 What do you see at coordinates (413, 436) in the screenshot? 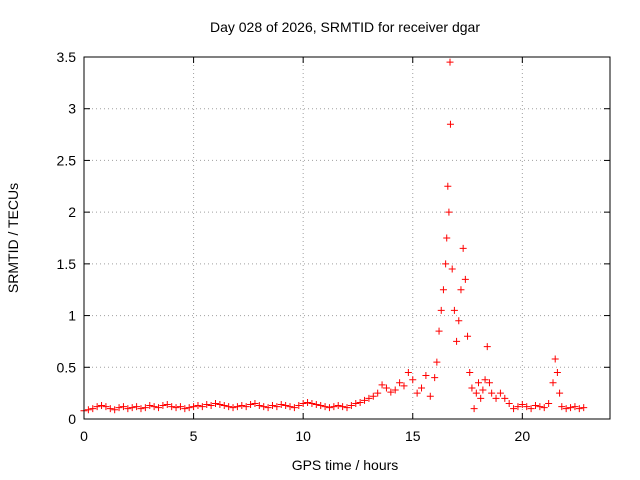
I see `x-tick-label: 15` at bounding box center [413, 436].